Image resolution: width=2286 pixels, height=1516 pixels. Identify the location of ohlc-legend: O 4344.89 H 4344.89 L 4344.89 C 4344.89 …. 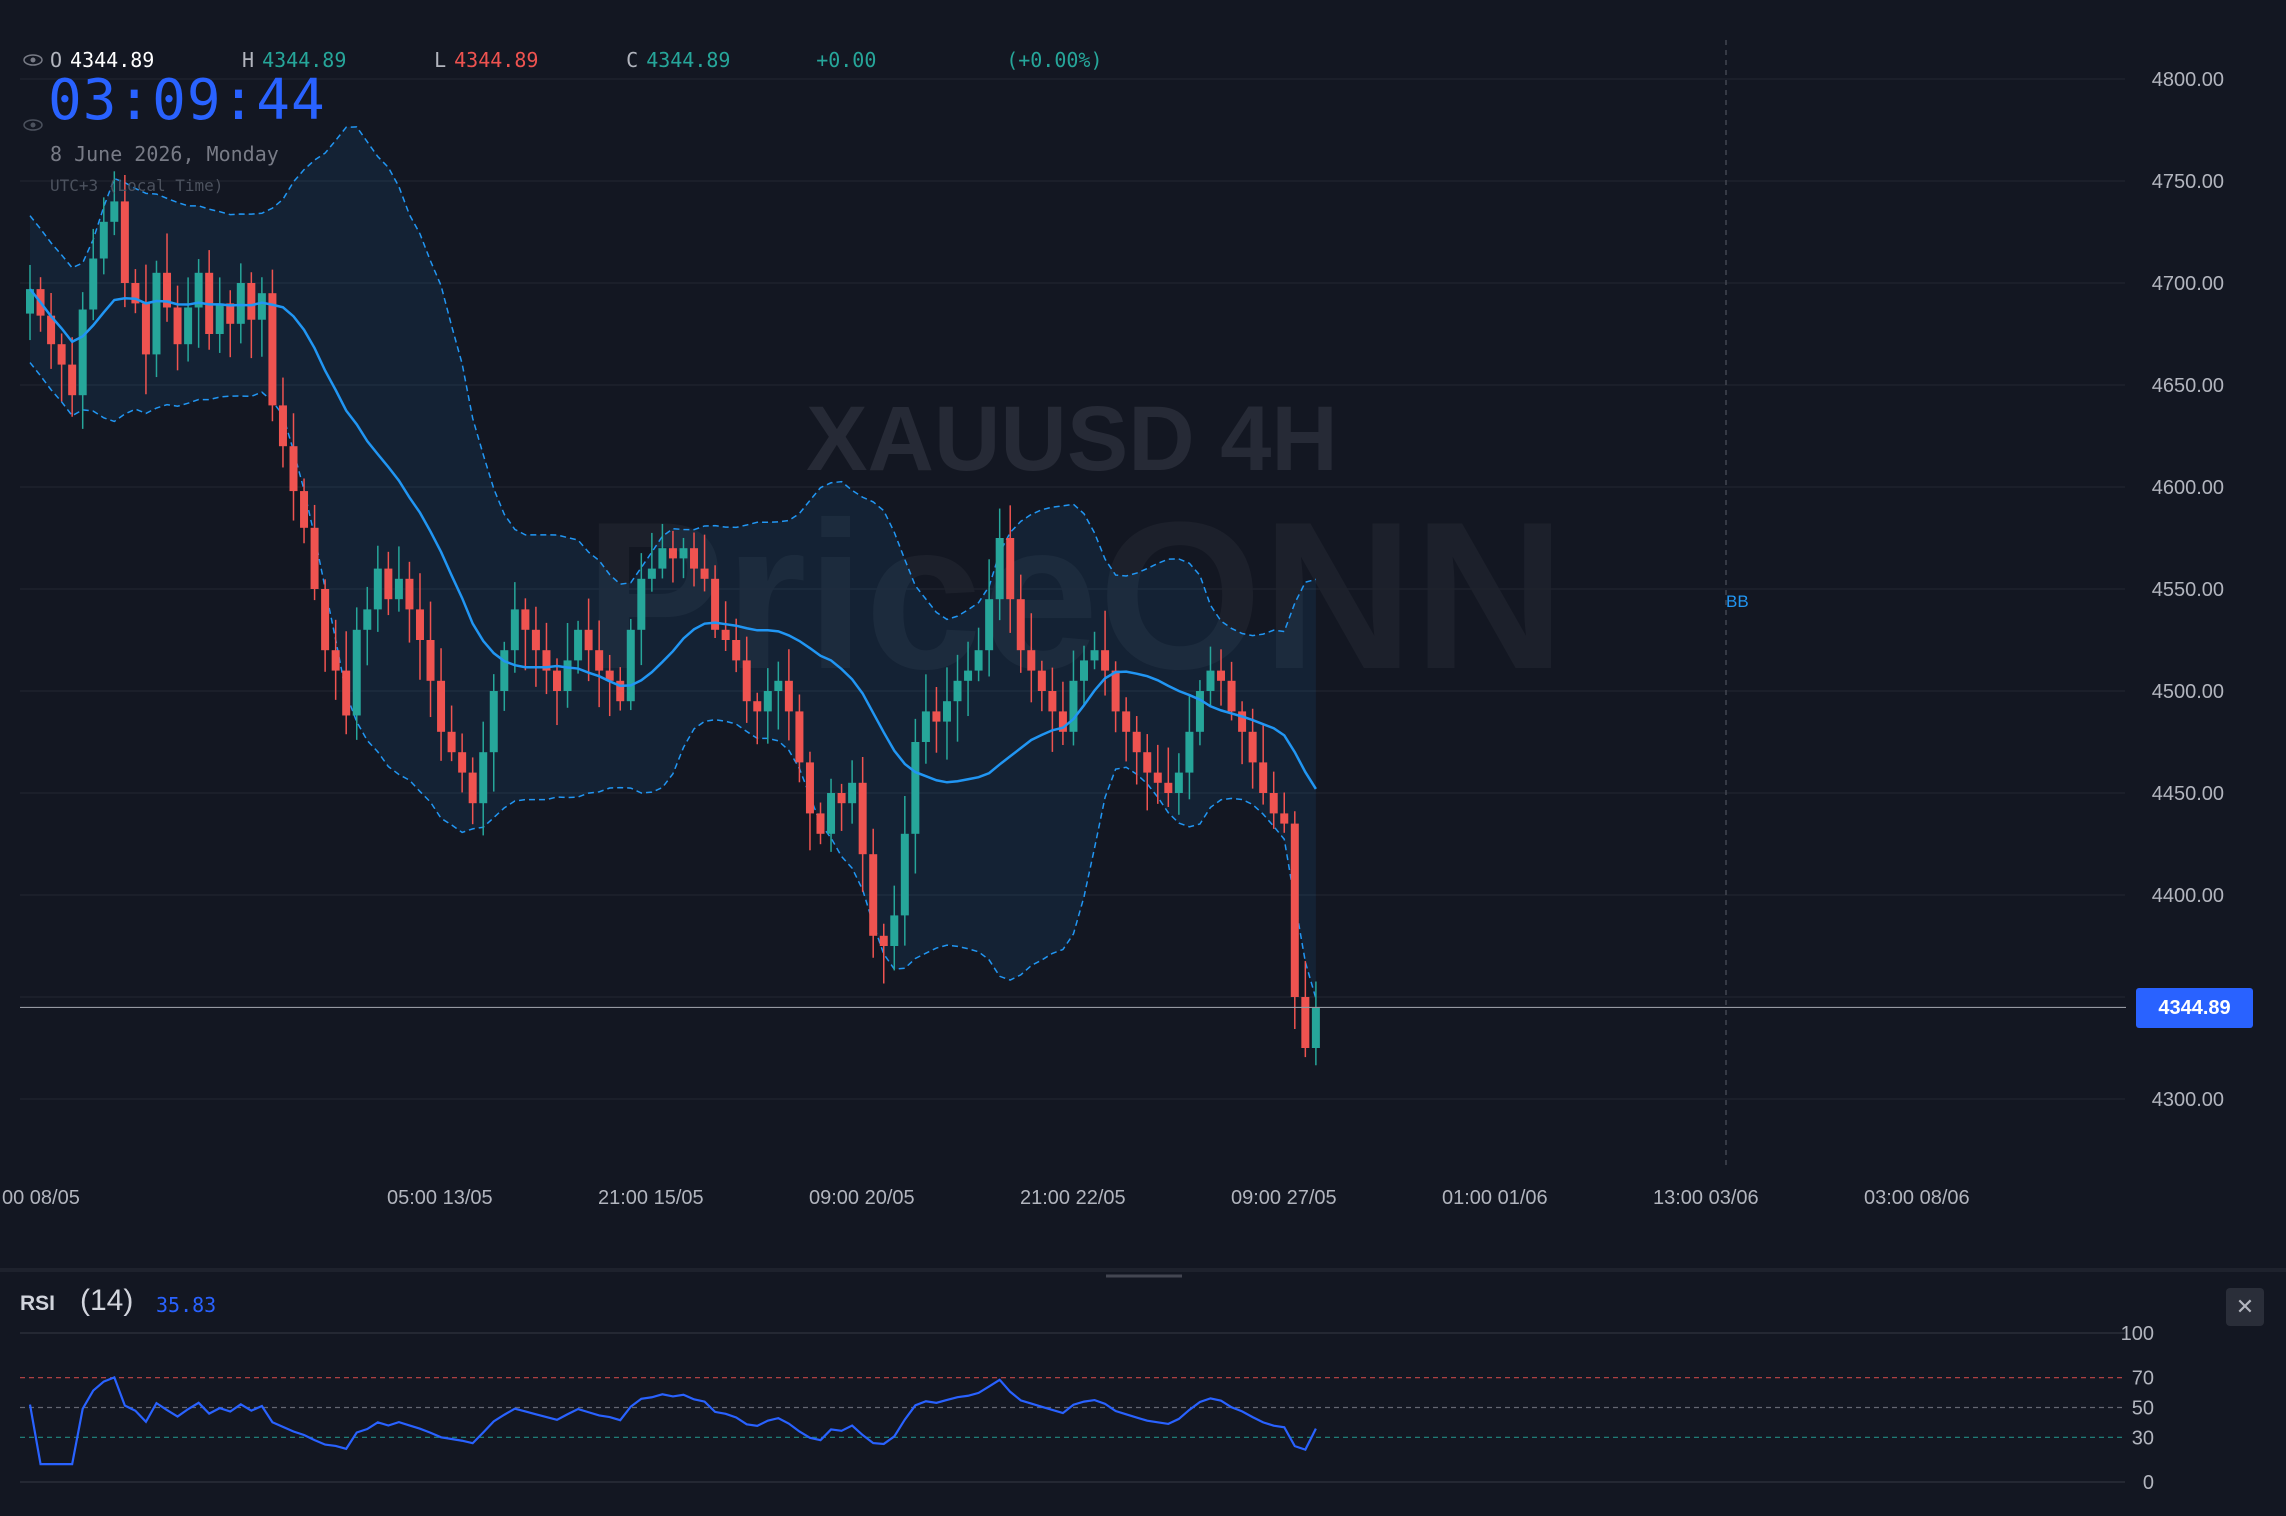
(562, 60).